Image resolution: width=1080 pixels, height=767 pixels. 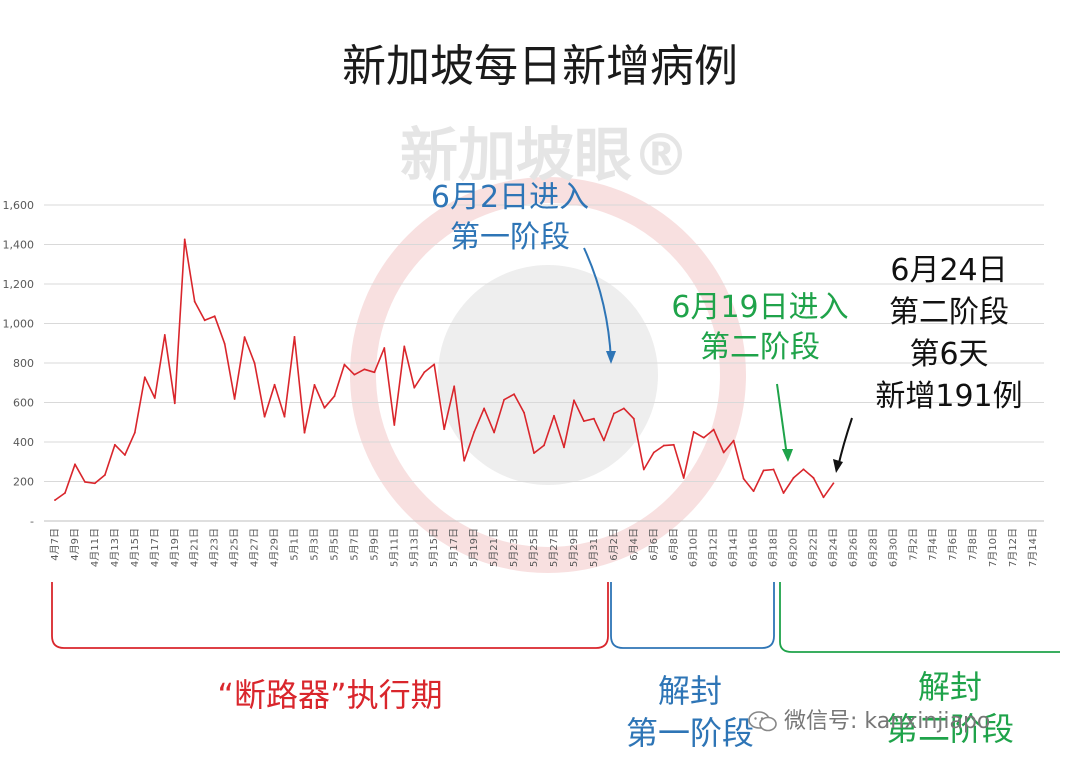 What do you see at coordinates (893, 547) in the screenshot?
I see `x-tick-label: 6月30日` at bounding box center [893, 547].